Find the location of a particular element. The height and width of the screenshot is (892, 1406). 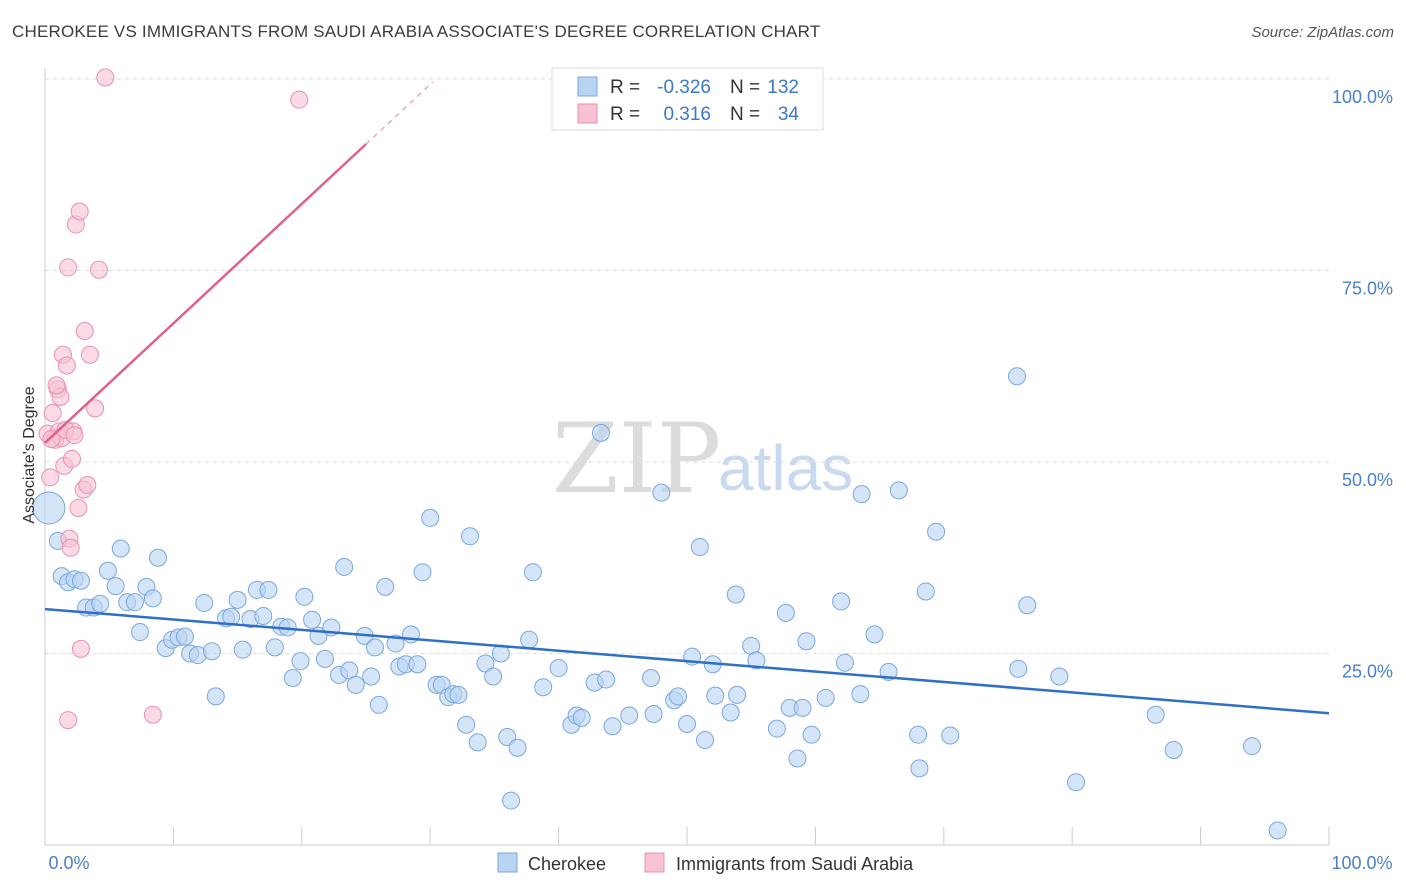

legend-swatch-saudi is located at coordinates (654, 862).